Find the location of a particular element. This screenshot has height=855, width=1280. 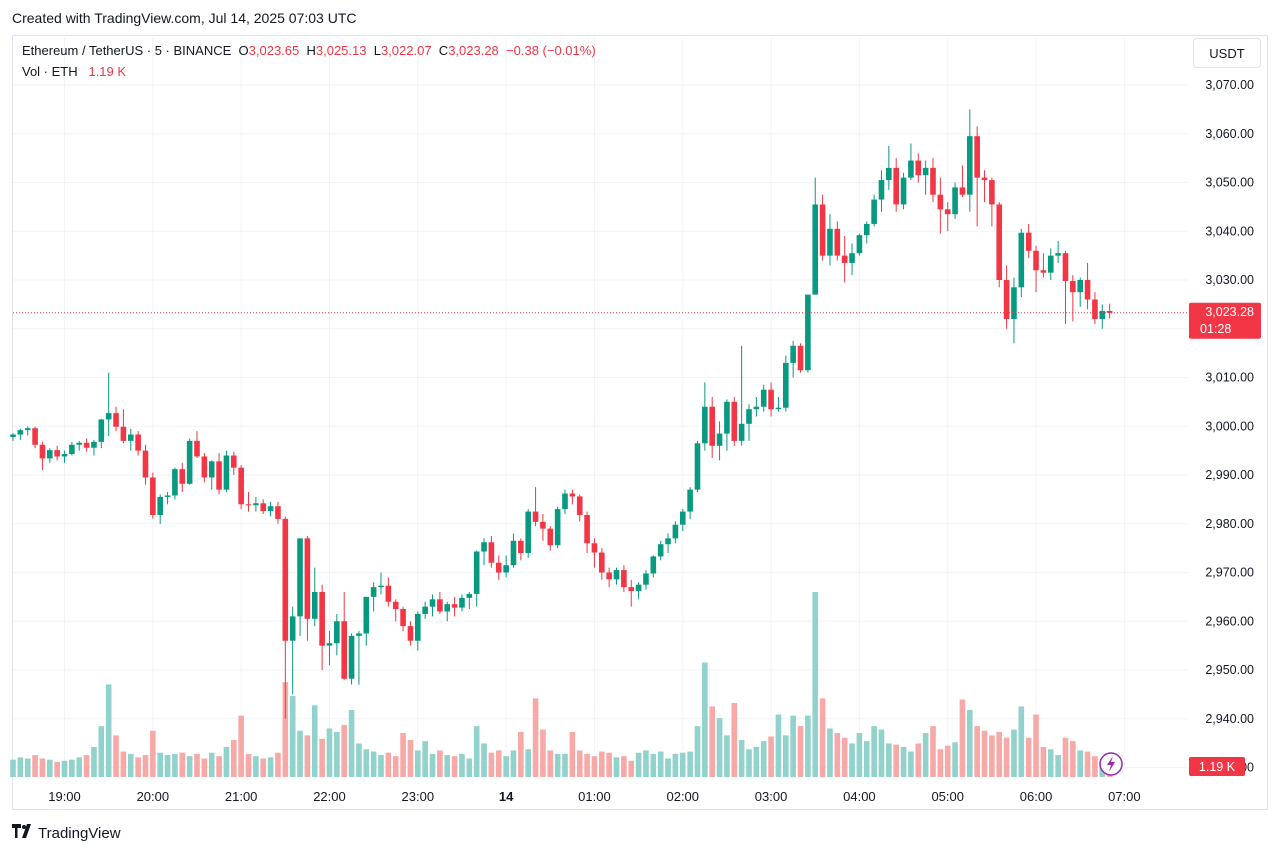

last-price-tag-bg is located at coordinates (1225, 320).